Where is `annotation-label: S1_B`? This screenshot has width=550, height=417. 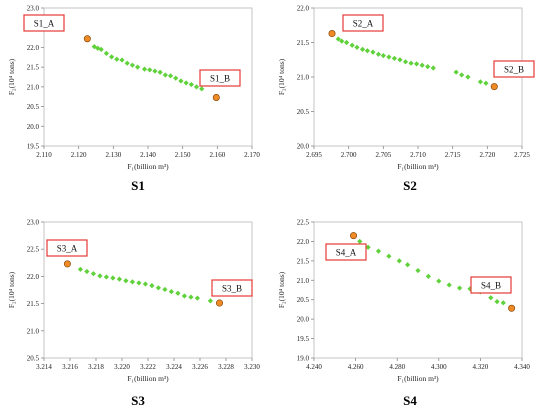 annotation-label: S1_B is located at coordinates (220, 79).